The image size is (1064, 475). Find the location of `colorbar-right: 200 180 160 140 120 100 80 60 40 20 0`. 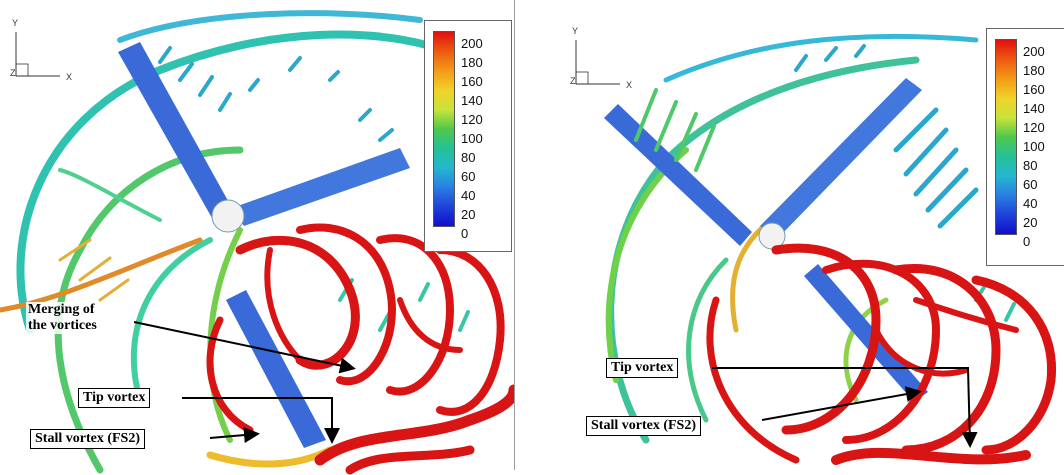

colorbar-right: 200 180 160 140 120 100 80 60 40 20 0 is located at coordinates (1025, 147).